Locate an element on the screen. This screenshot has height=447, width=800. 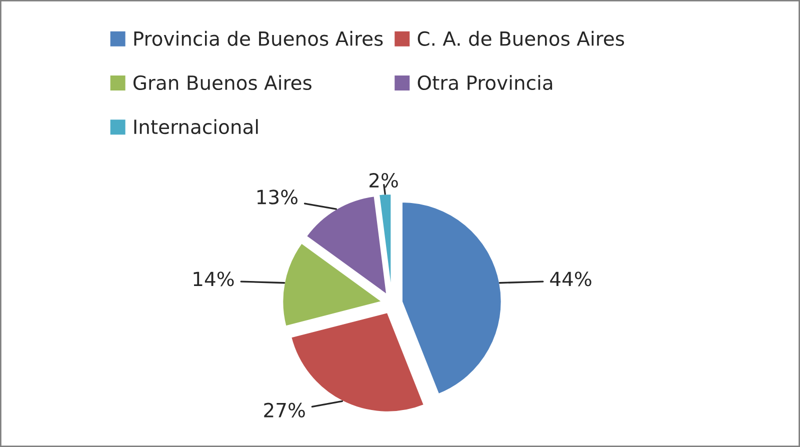
data-label: 44% is located at coordinates (571, 279).